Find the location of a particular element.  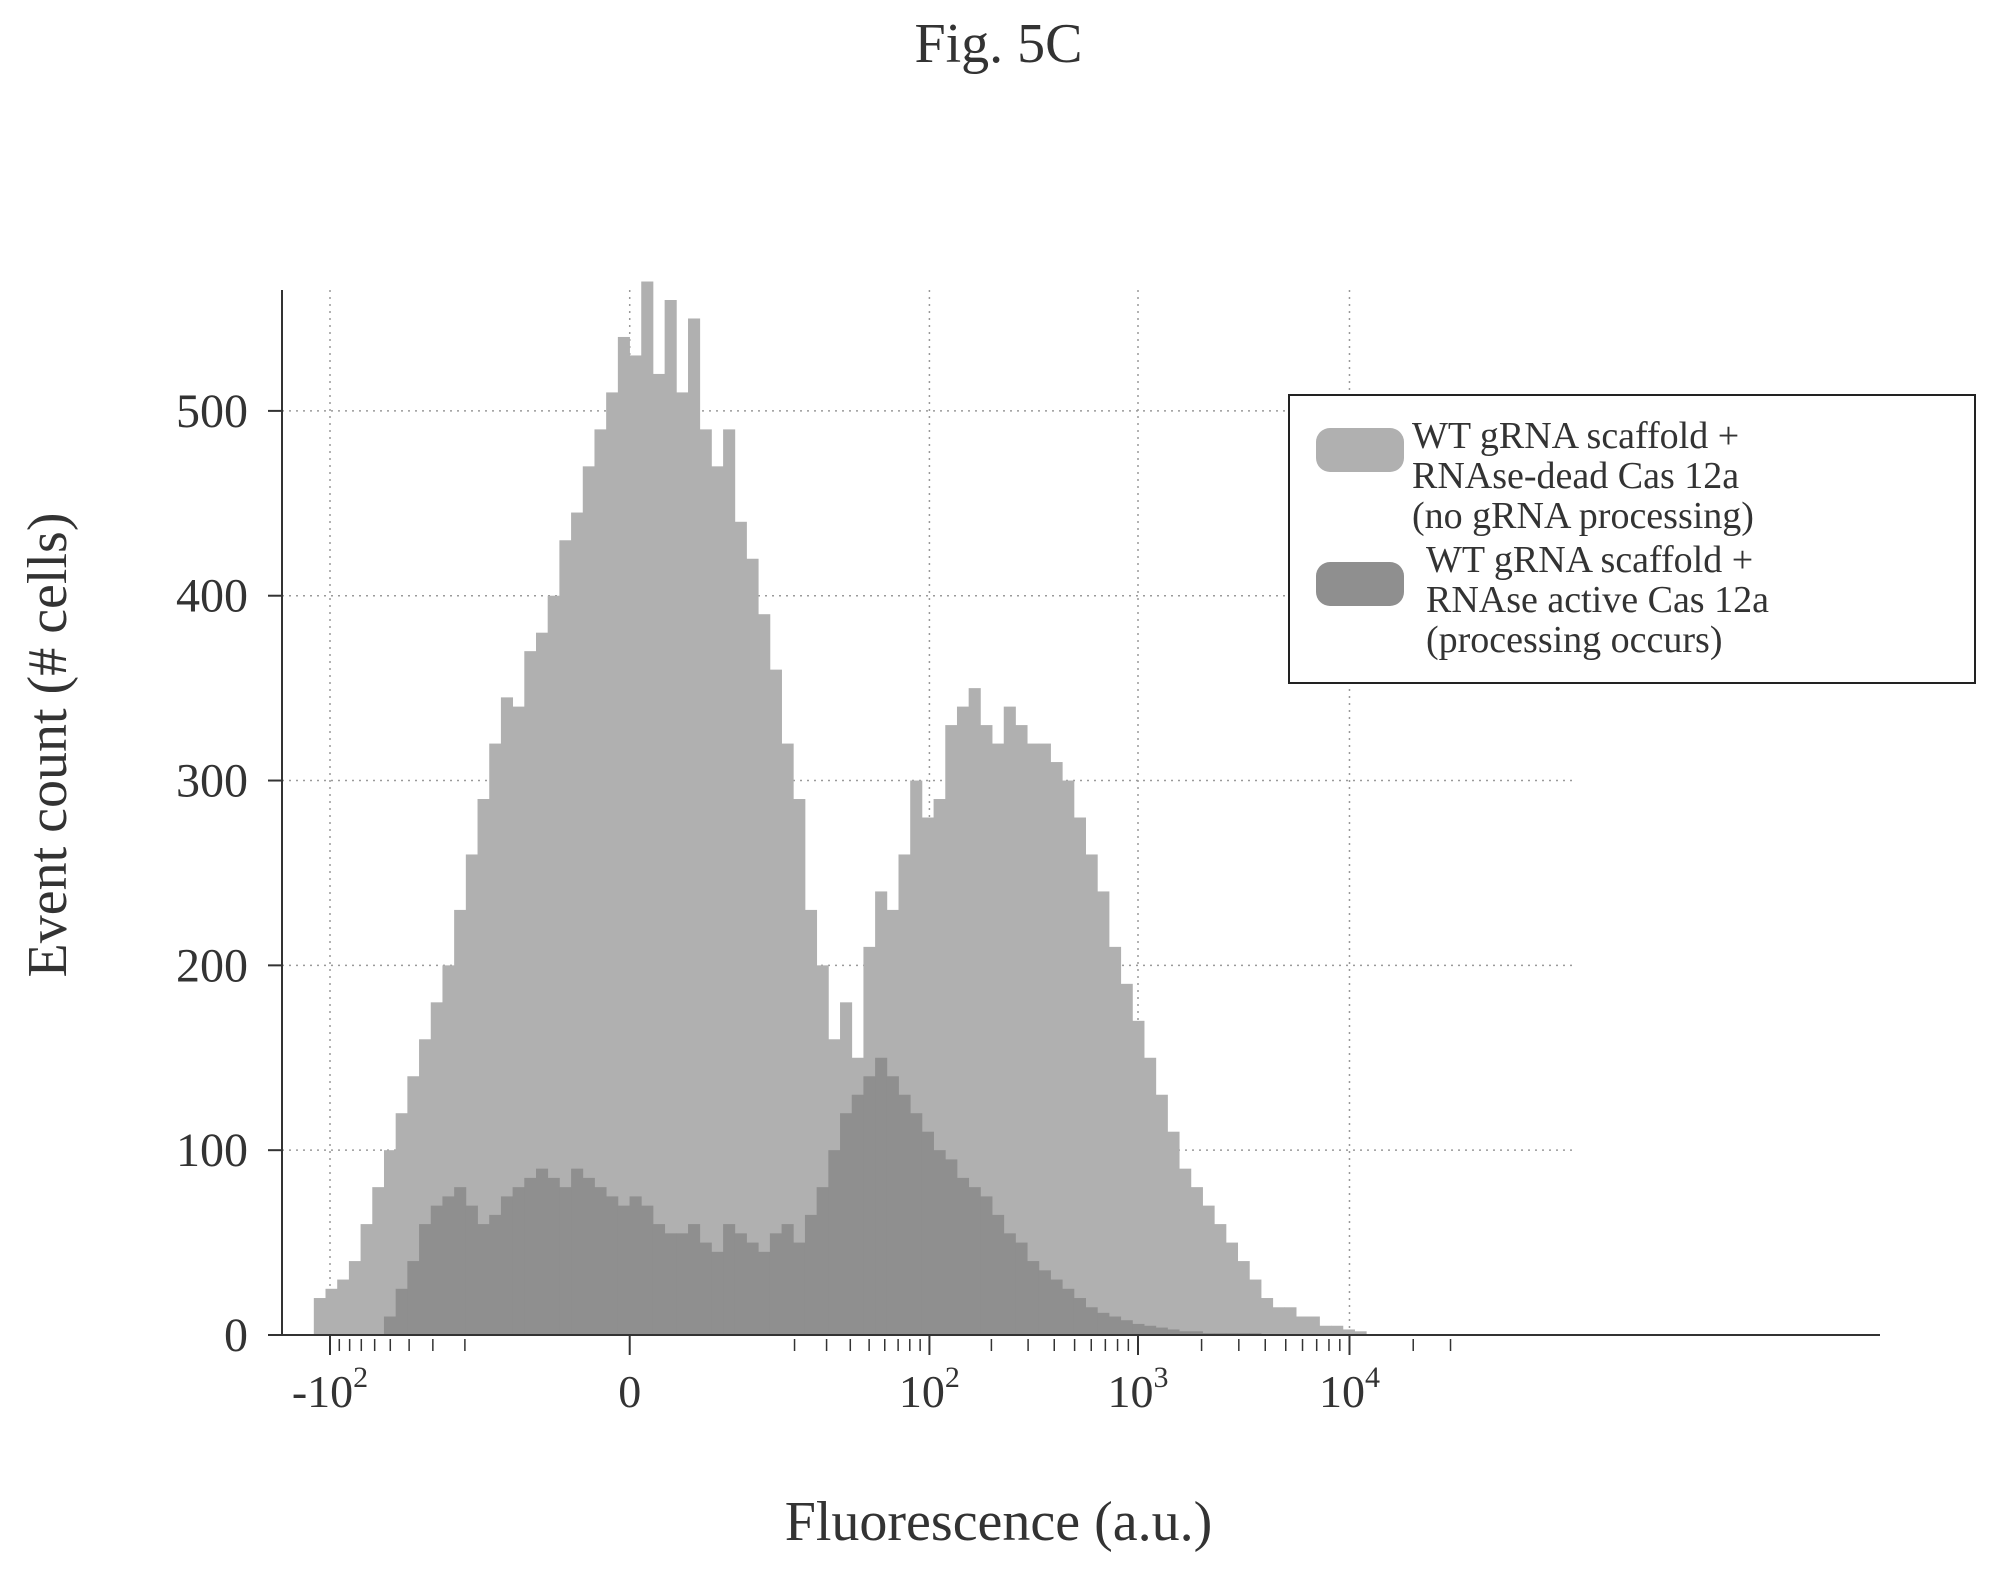

x-tick-label: 10⁴ is located at coordinates (1349, 1389).